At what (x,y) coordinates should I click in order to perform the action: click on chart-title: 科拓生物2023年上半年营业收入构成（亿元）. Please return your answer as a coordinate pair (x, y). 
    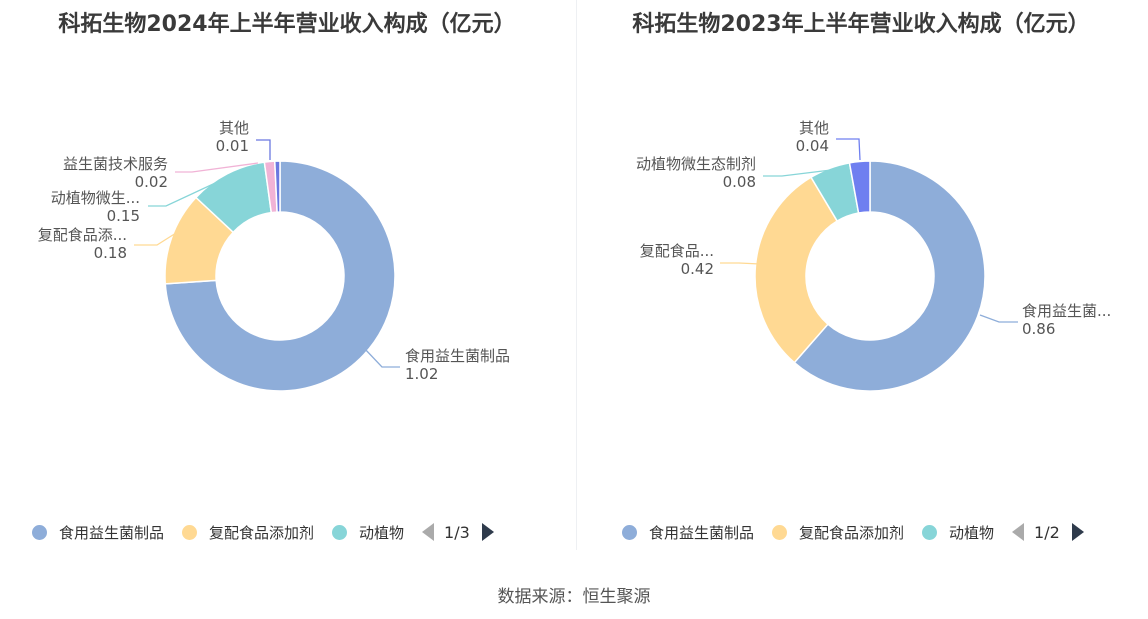
    Looking at the image, I should click on (861, 24).